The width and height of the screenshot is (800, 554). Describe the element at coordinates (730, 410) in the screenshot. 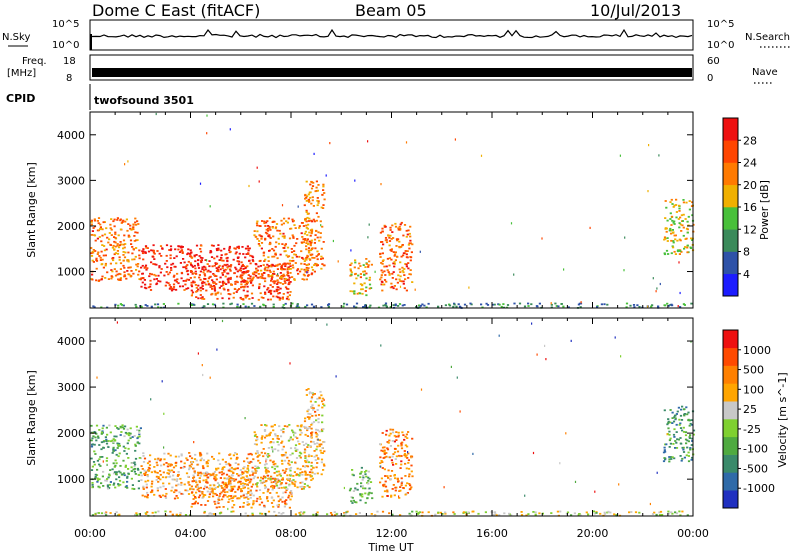

I see `velocity-colorbar-segment` at that location.